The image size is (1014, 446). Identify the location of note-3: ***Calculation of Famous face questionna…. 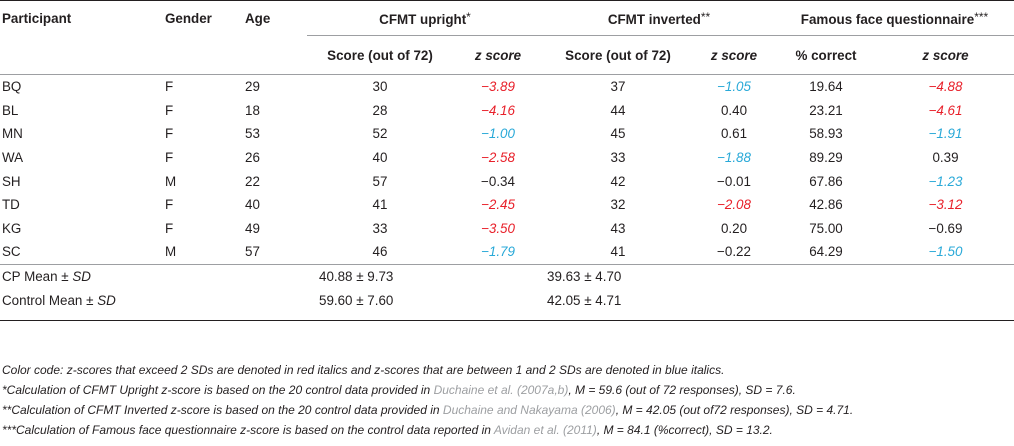
(387, 430).